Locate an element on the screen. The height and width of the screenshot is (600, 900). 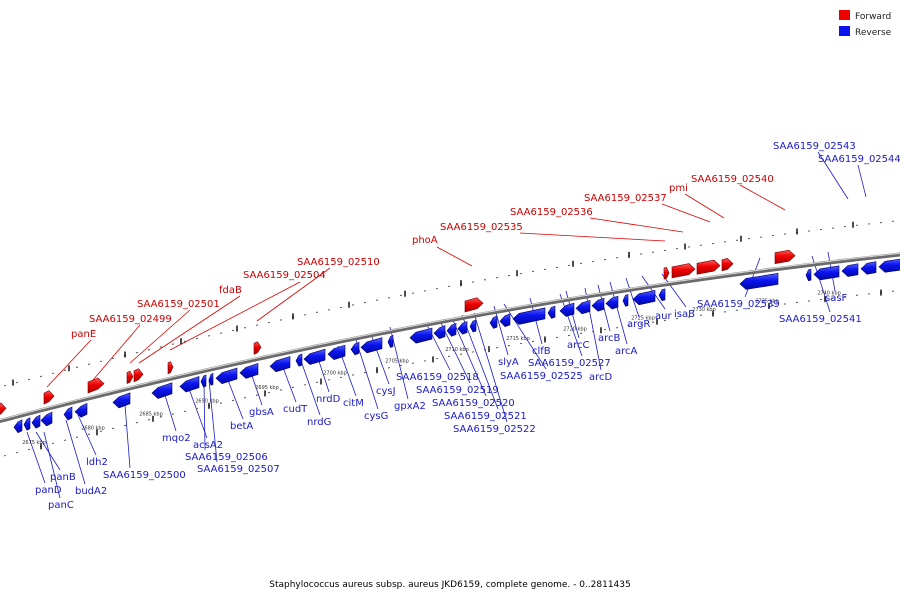
reverse-gene-label: slyA is located at coordinates (508, 362).